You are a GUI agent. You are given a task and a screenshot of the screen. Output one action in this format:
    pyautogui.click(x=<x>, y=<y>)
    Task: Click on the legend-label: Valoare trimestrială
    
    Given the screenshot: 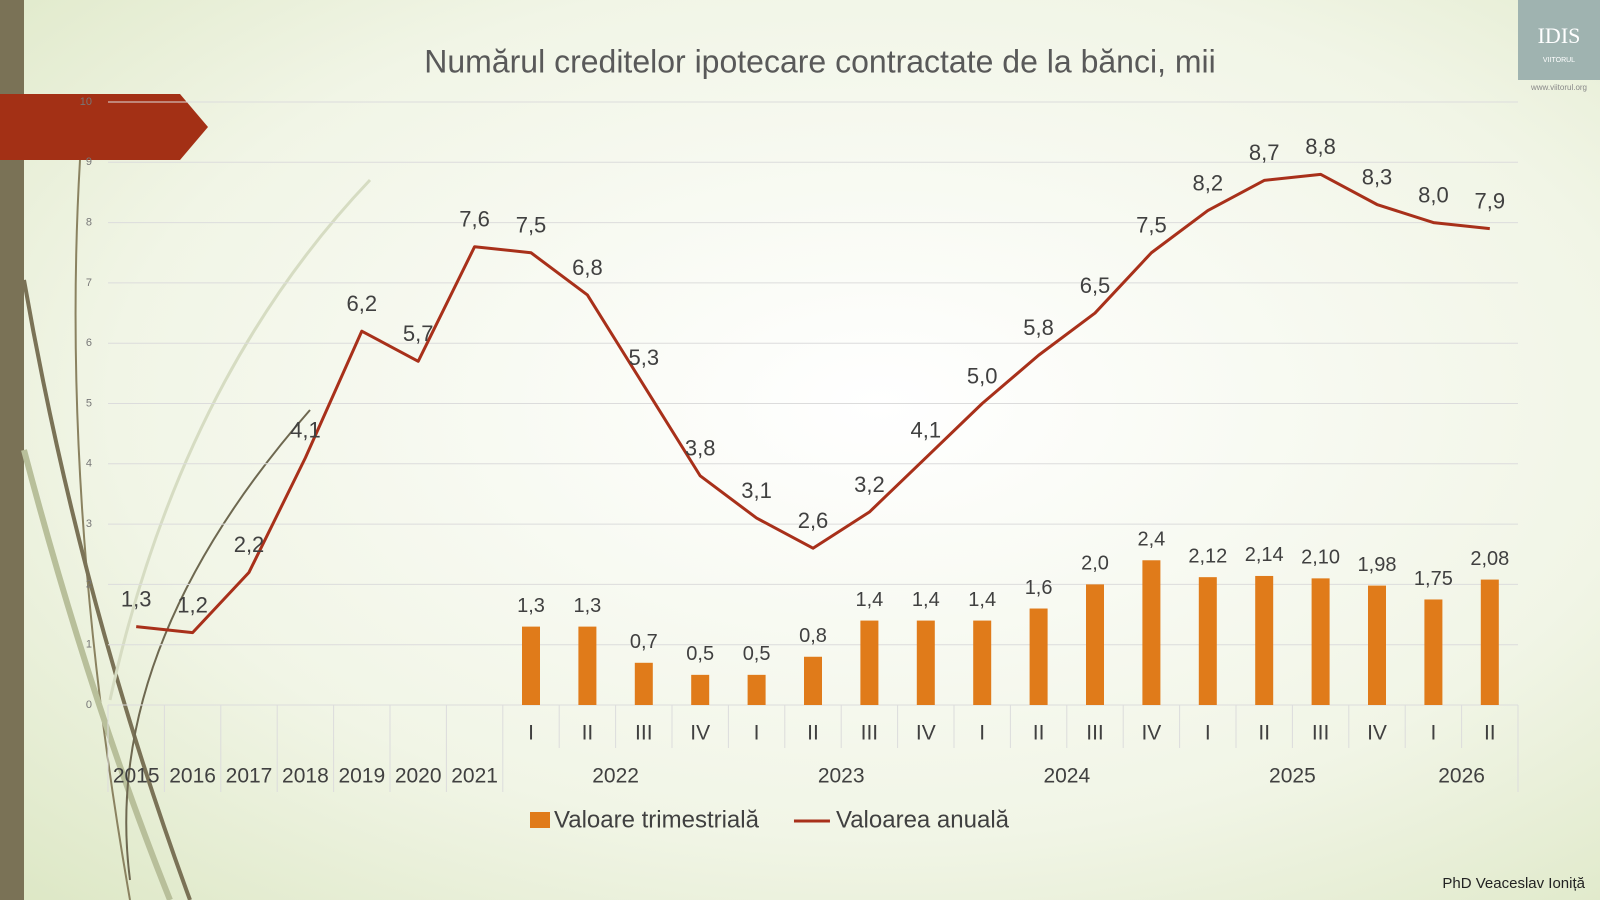 What is the action you would take?
    pyautogui.click(x=657, y=819)
    